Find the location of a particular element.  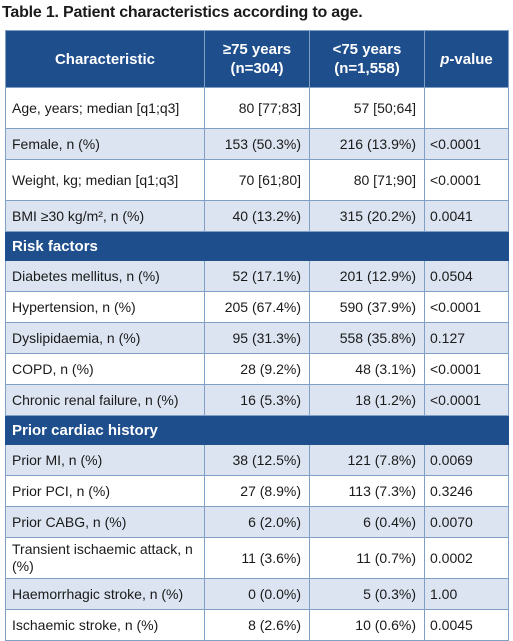

row-label: Hypertension, n (%) is located at coordinates (105, 307).